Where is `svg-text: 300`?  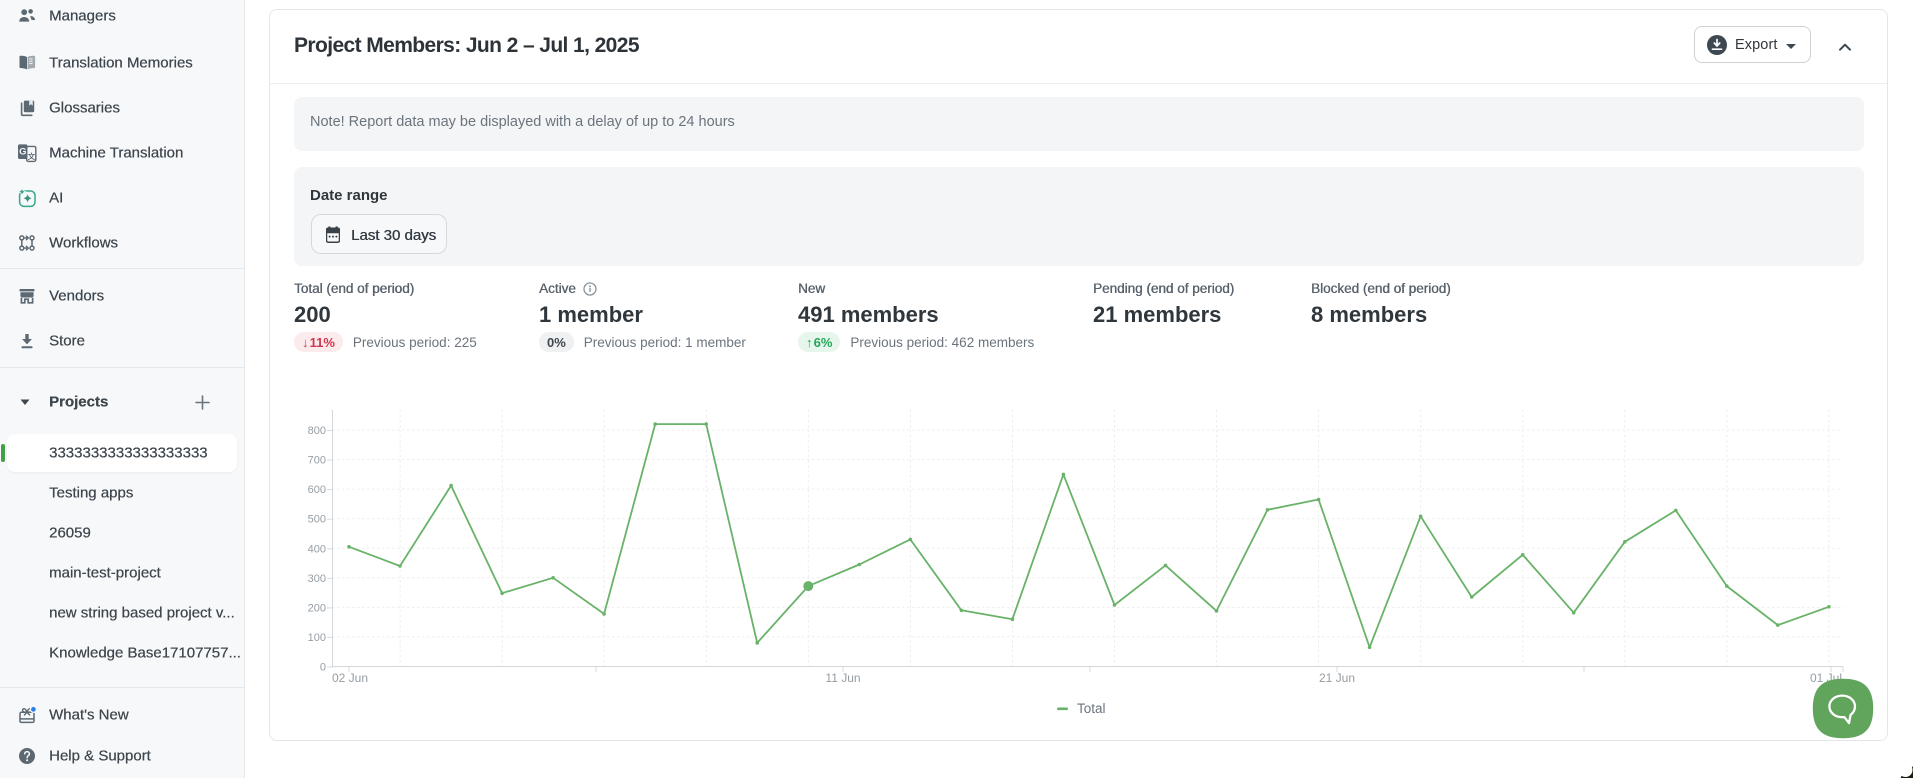 svg-text: 300 is located at coordinates (317, 579).